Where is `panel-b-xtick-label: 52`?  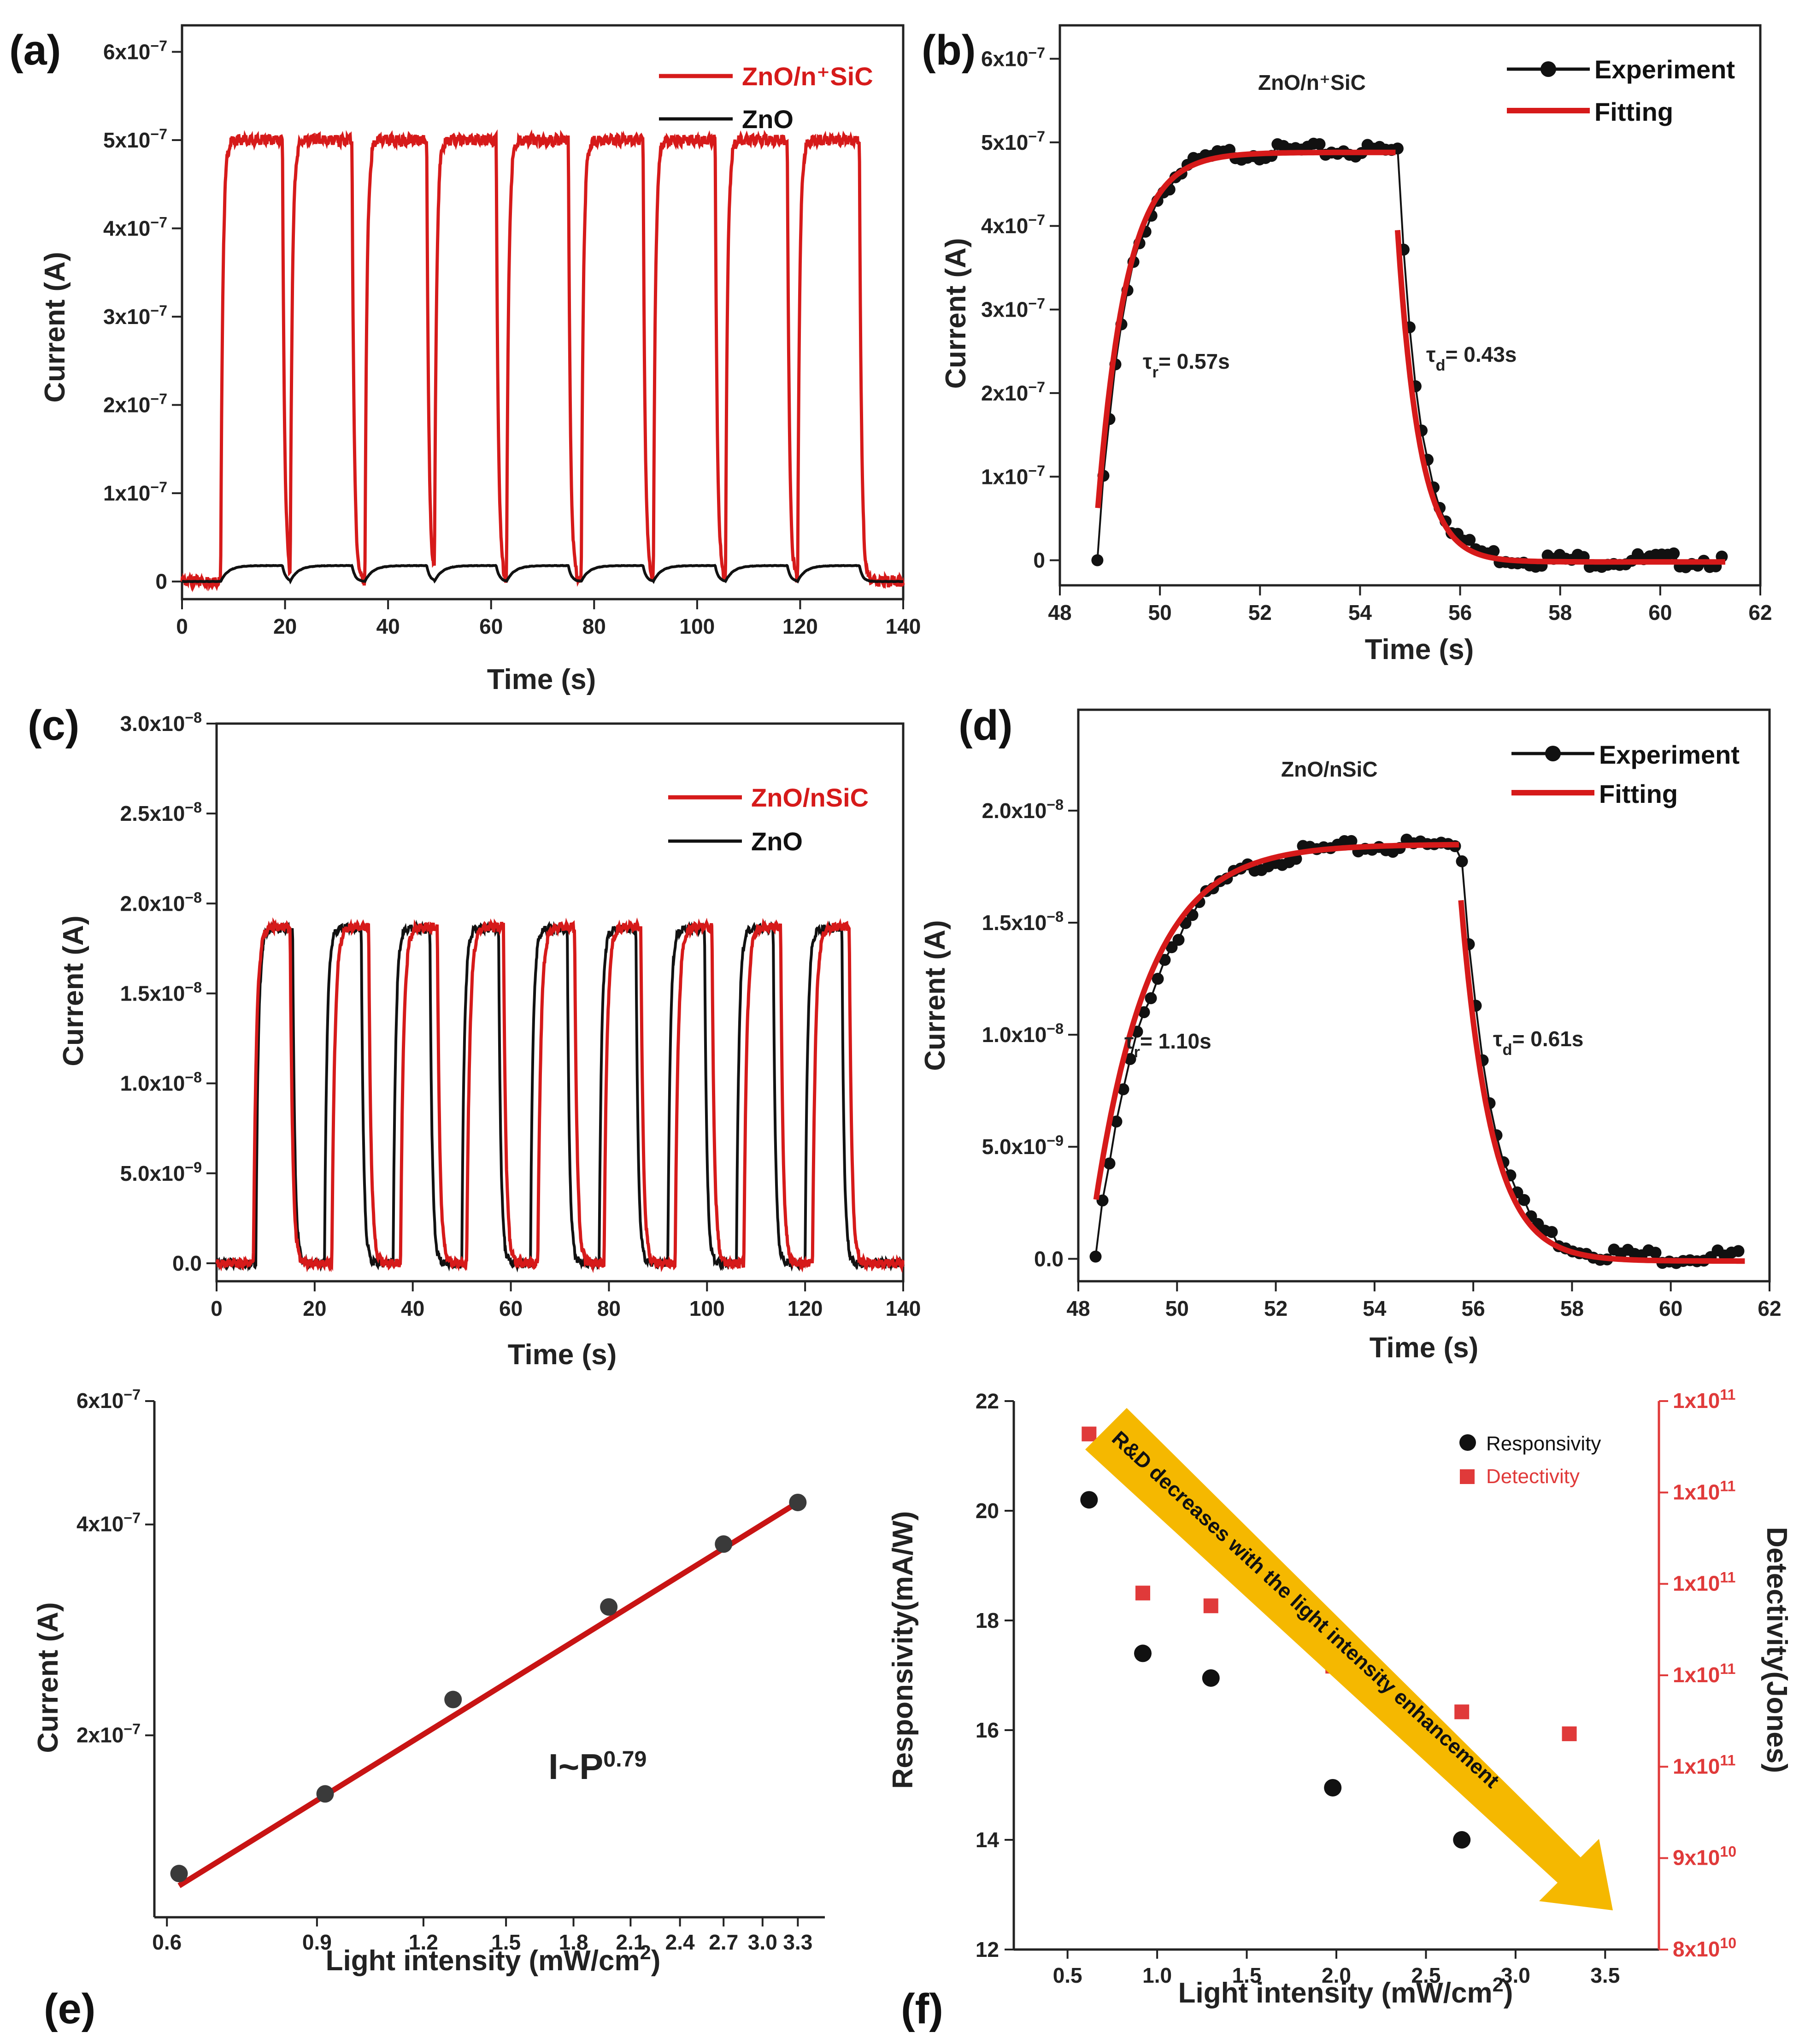 panel-b-xtick-label: 52 is located at coordinates (1260, 612).